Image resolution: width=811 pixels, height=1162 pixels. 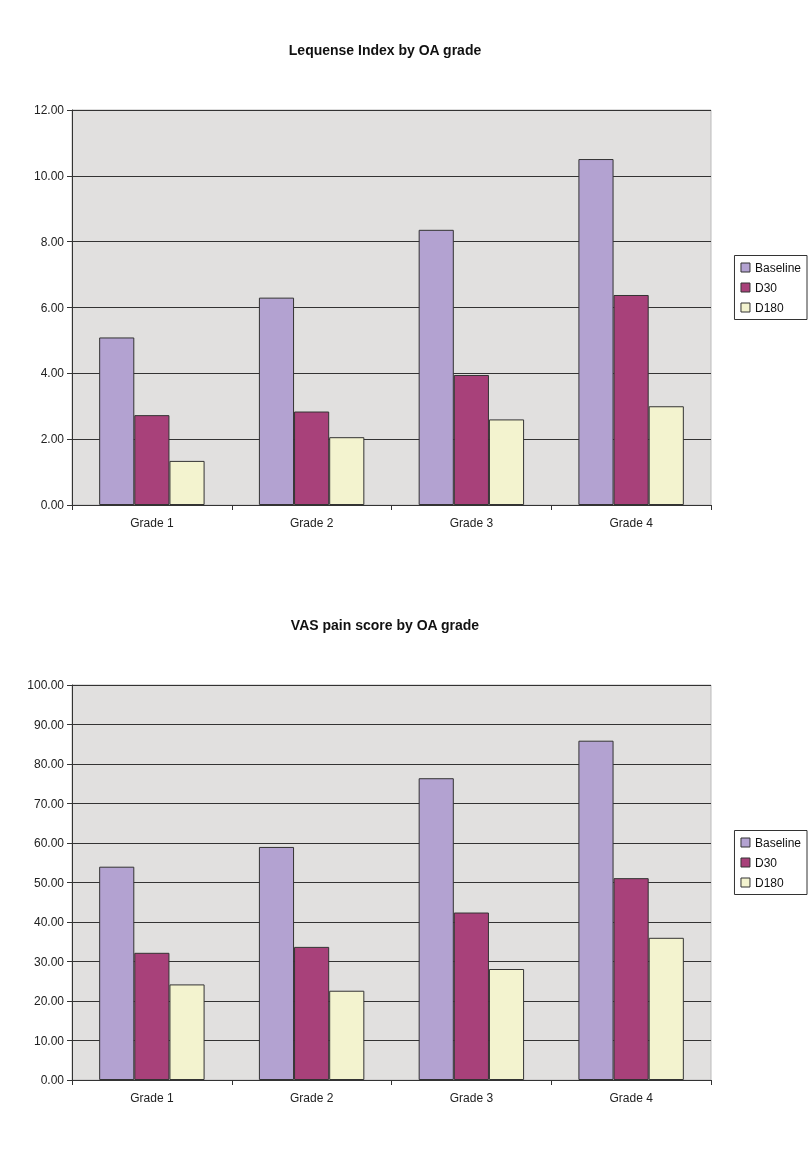 I want to click on y-tick-label: 8.00, so click(x=52, y=241).